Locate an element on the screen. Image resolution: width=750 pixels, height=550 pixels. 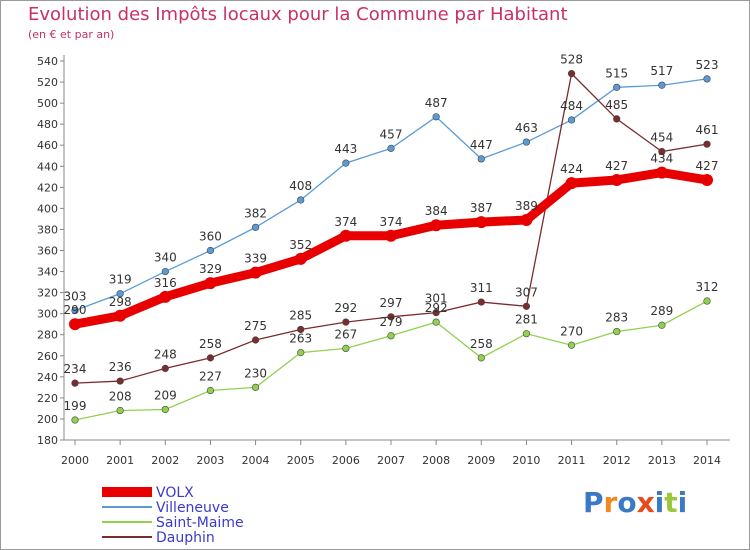
data-label-saint-maime: 292 is located at coordinates (436, 308).